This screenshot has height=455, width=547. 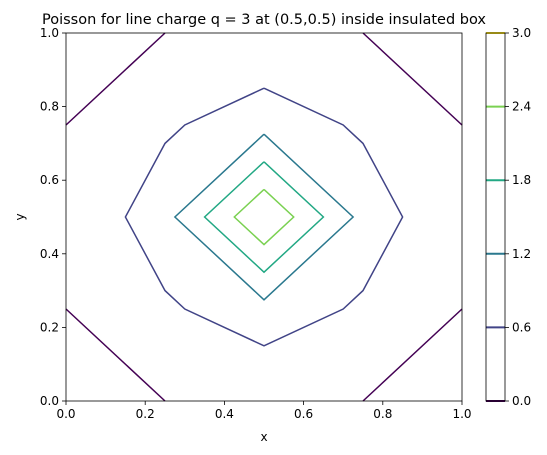 What do you see at coordinates (263, 437) in the screenshot?
I see `x-axis-label: x` at bounding box center [263, 437].